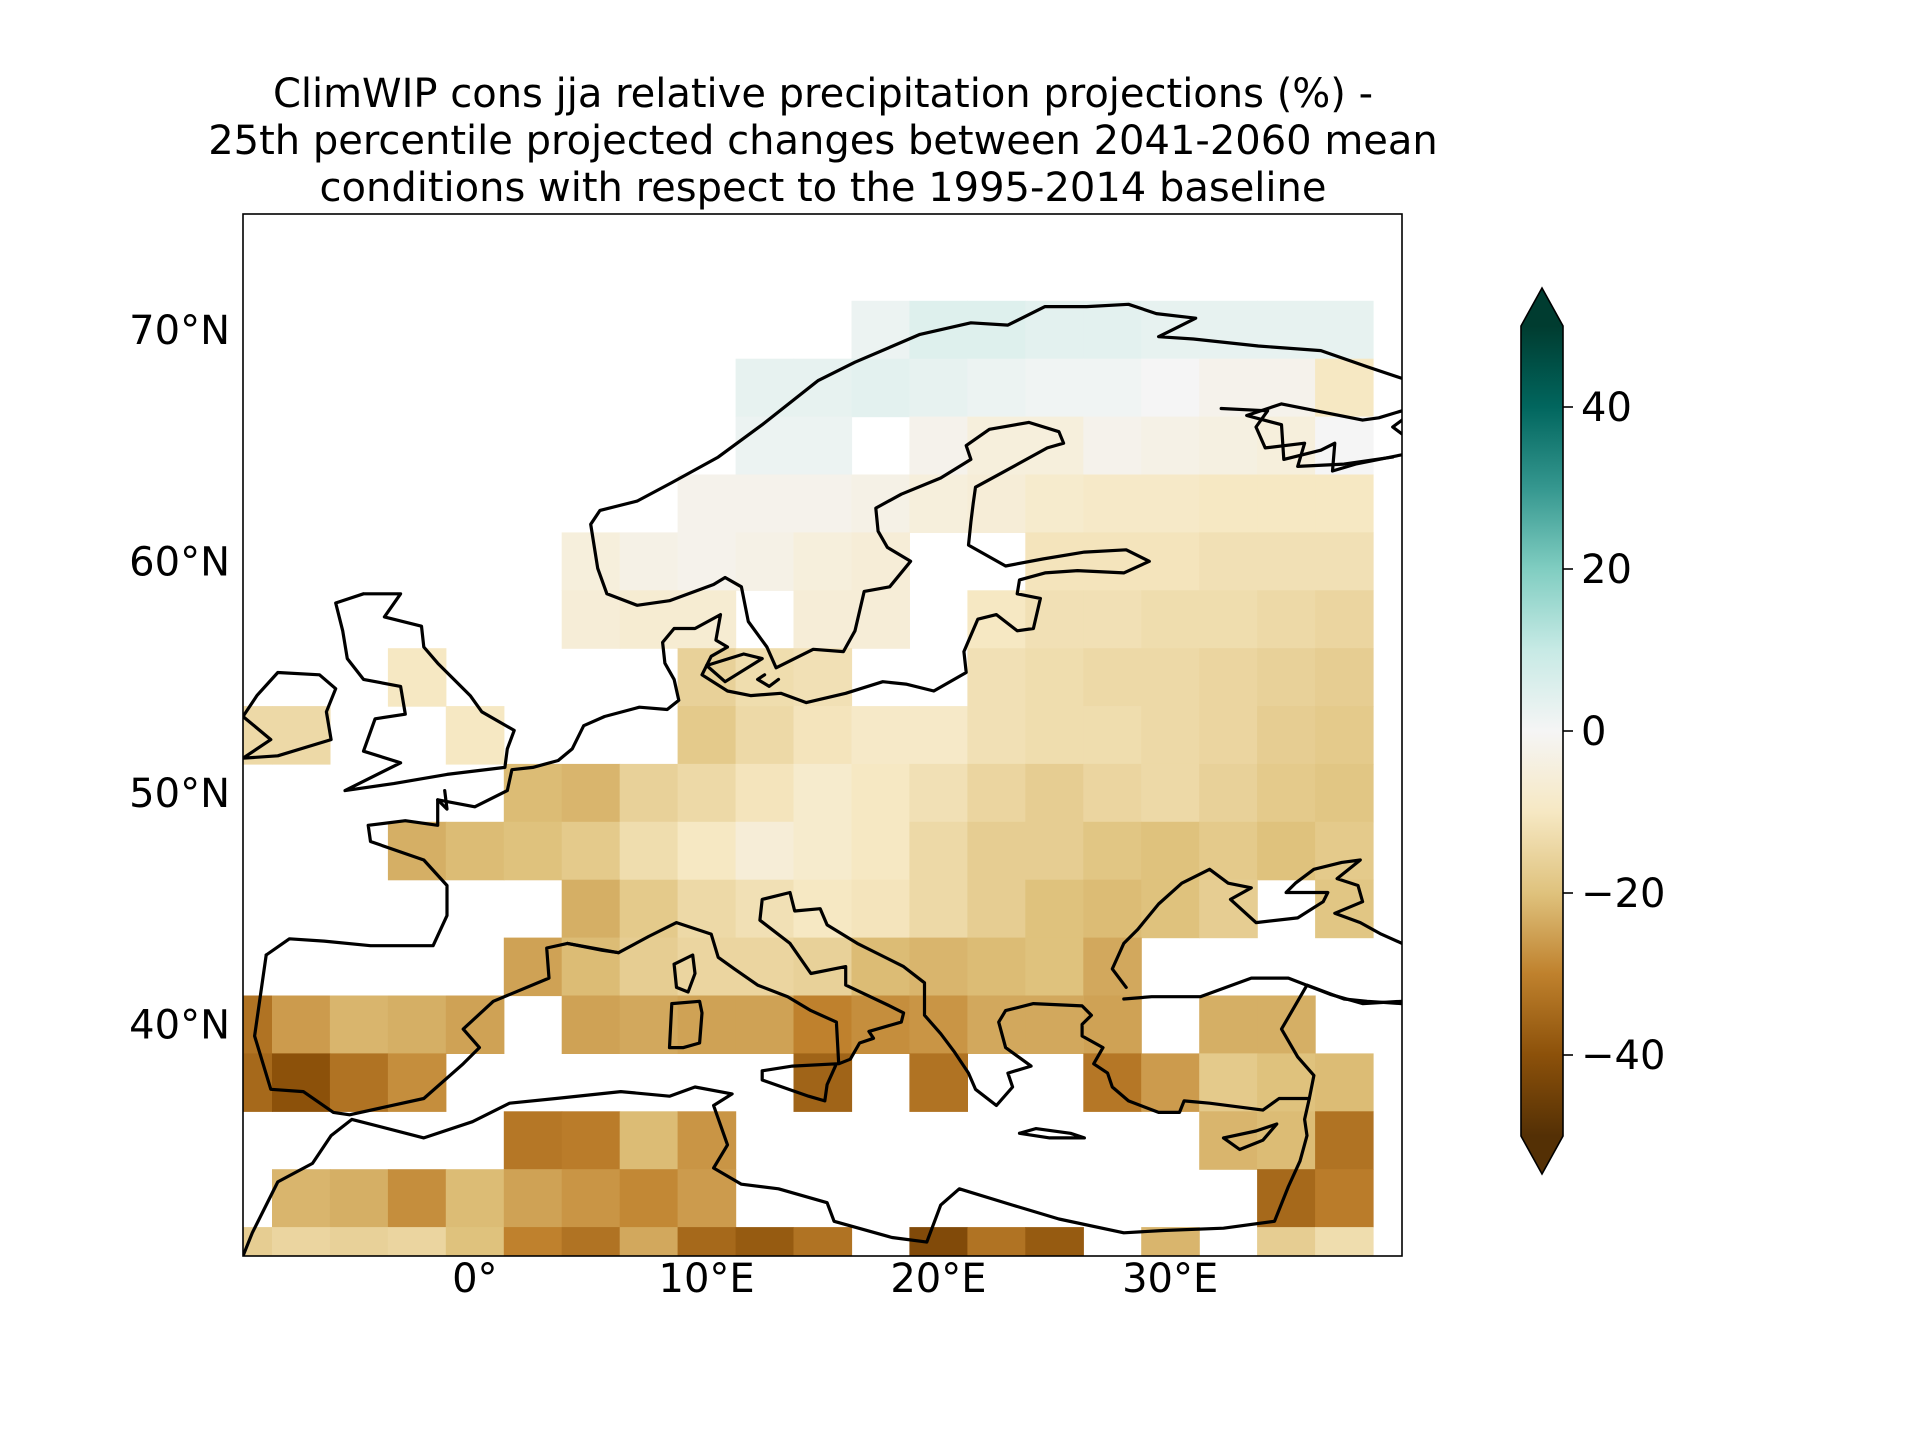 Image resolution: width=1920 pixels, height=1440 pixels. What do you see at coordinates (179, 562) in the screenshot?
I see `y-tick-label: 60°N` at bounding box center [179, 562].